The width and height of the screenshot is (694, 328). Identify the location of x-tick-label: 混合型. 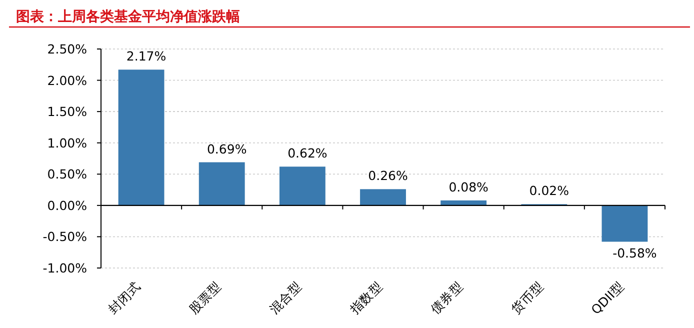
(285, 297).